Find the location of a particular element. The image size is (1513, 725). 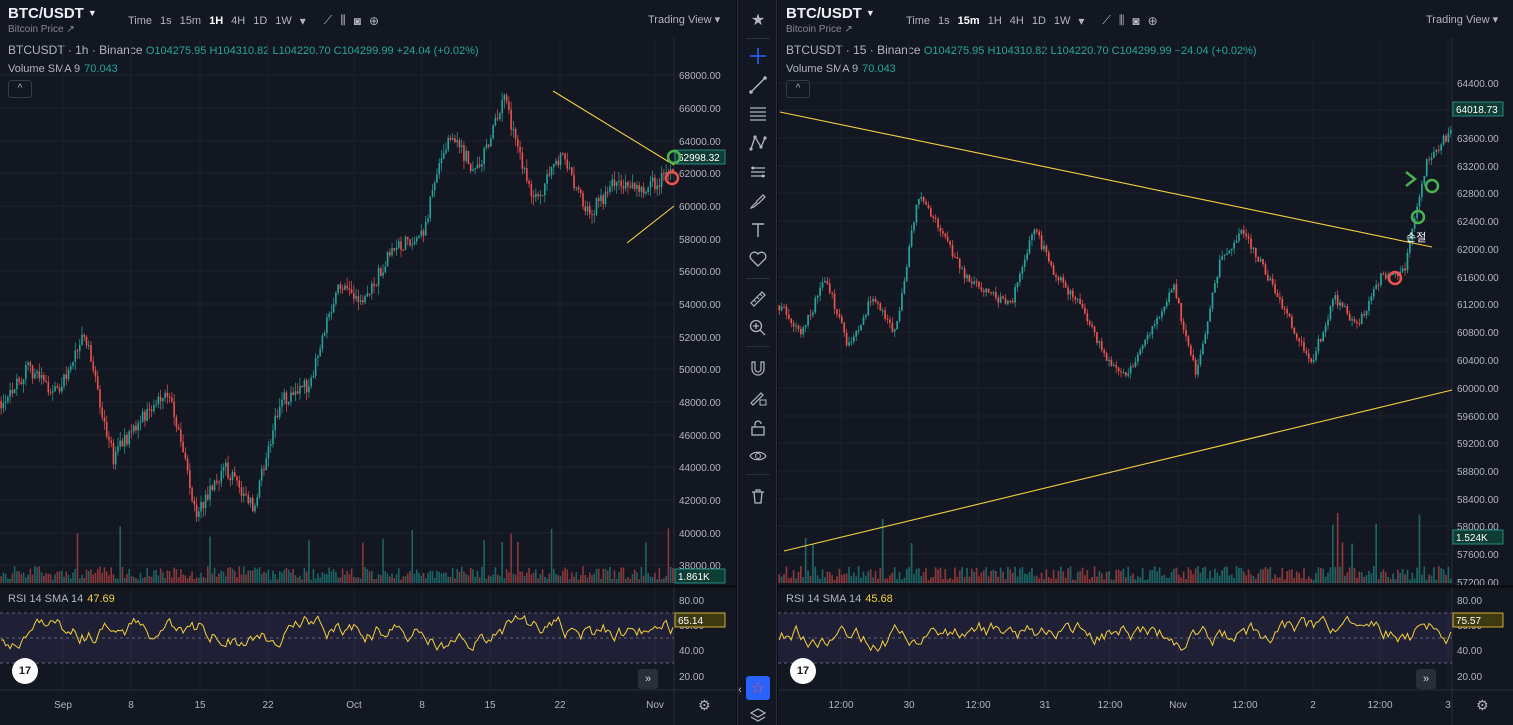

right-tf-4h: 4H is located at coordinates (1016, 20).